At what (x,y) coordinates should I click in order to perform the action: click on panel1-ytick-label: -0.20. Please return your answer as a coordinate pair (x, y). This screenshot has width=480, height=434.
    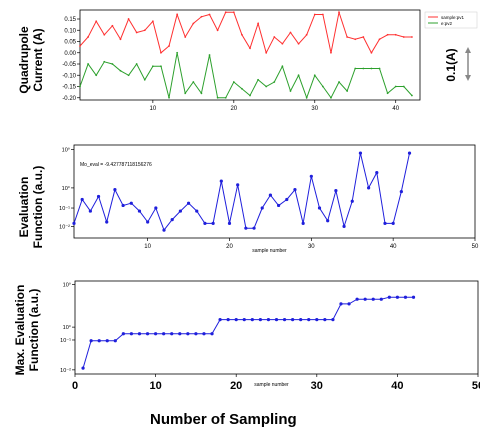
    Looking at the image, I should click on (69, 99).